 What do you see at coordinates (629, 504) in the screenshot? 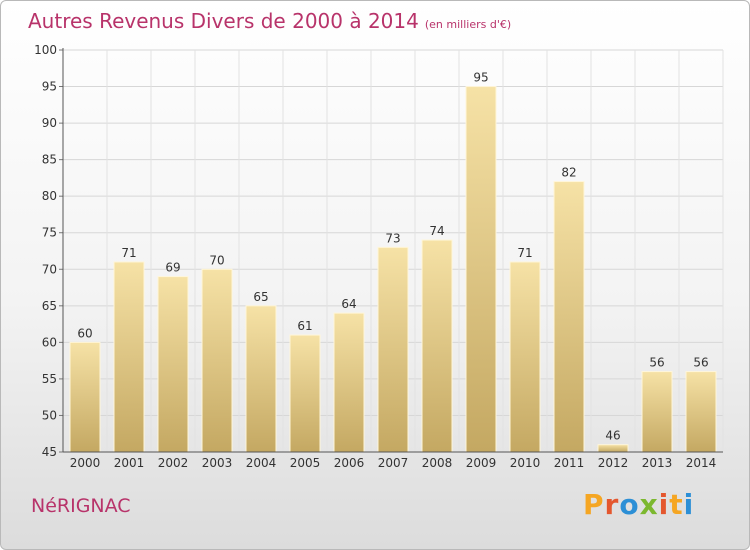
I see `logo-letter: o` at bounding box center [629, 504].